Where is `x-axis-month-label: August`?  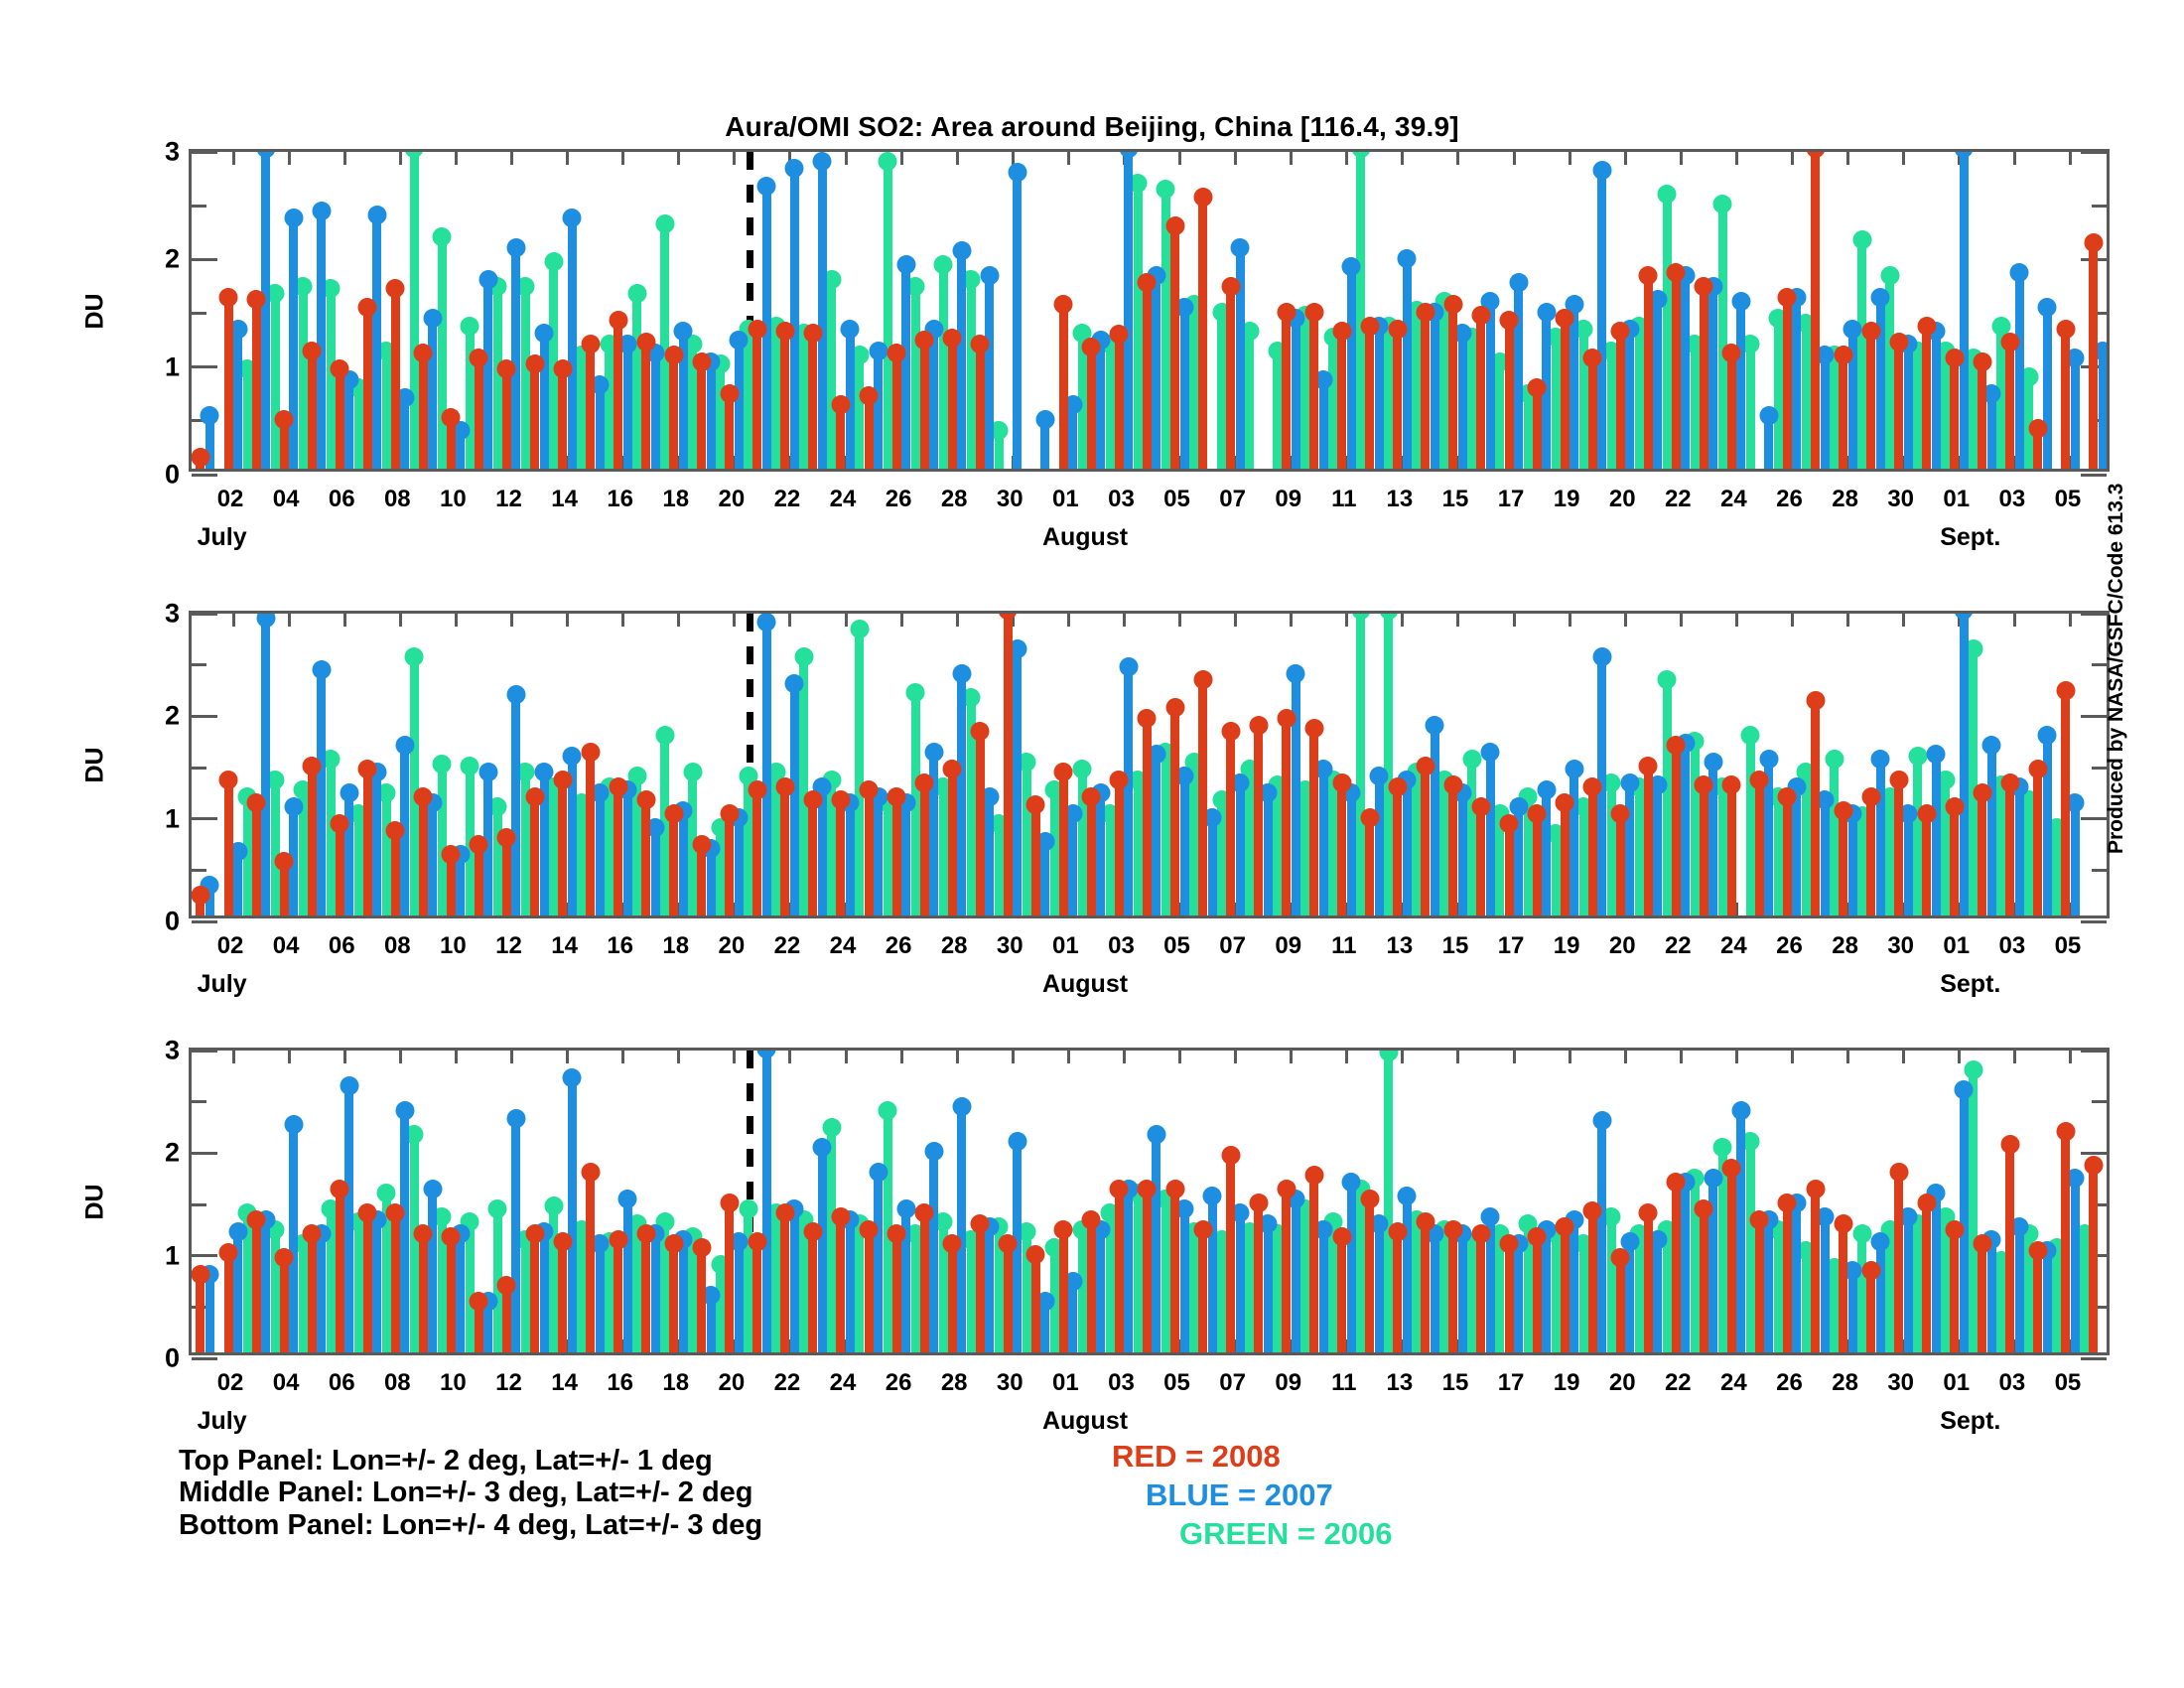 x-axis-month-label: August is located at coordinates (1085, 984).